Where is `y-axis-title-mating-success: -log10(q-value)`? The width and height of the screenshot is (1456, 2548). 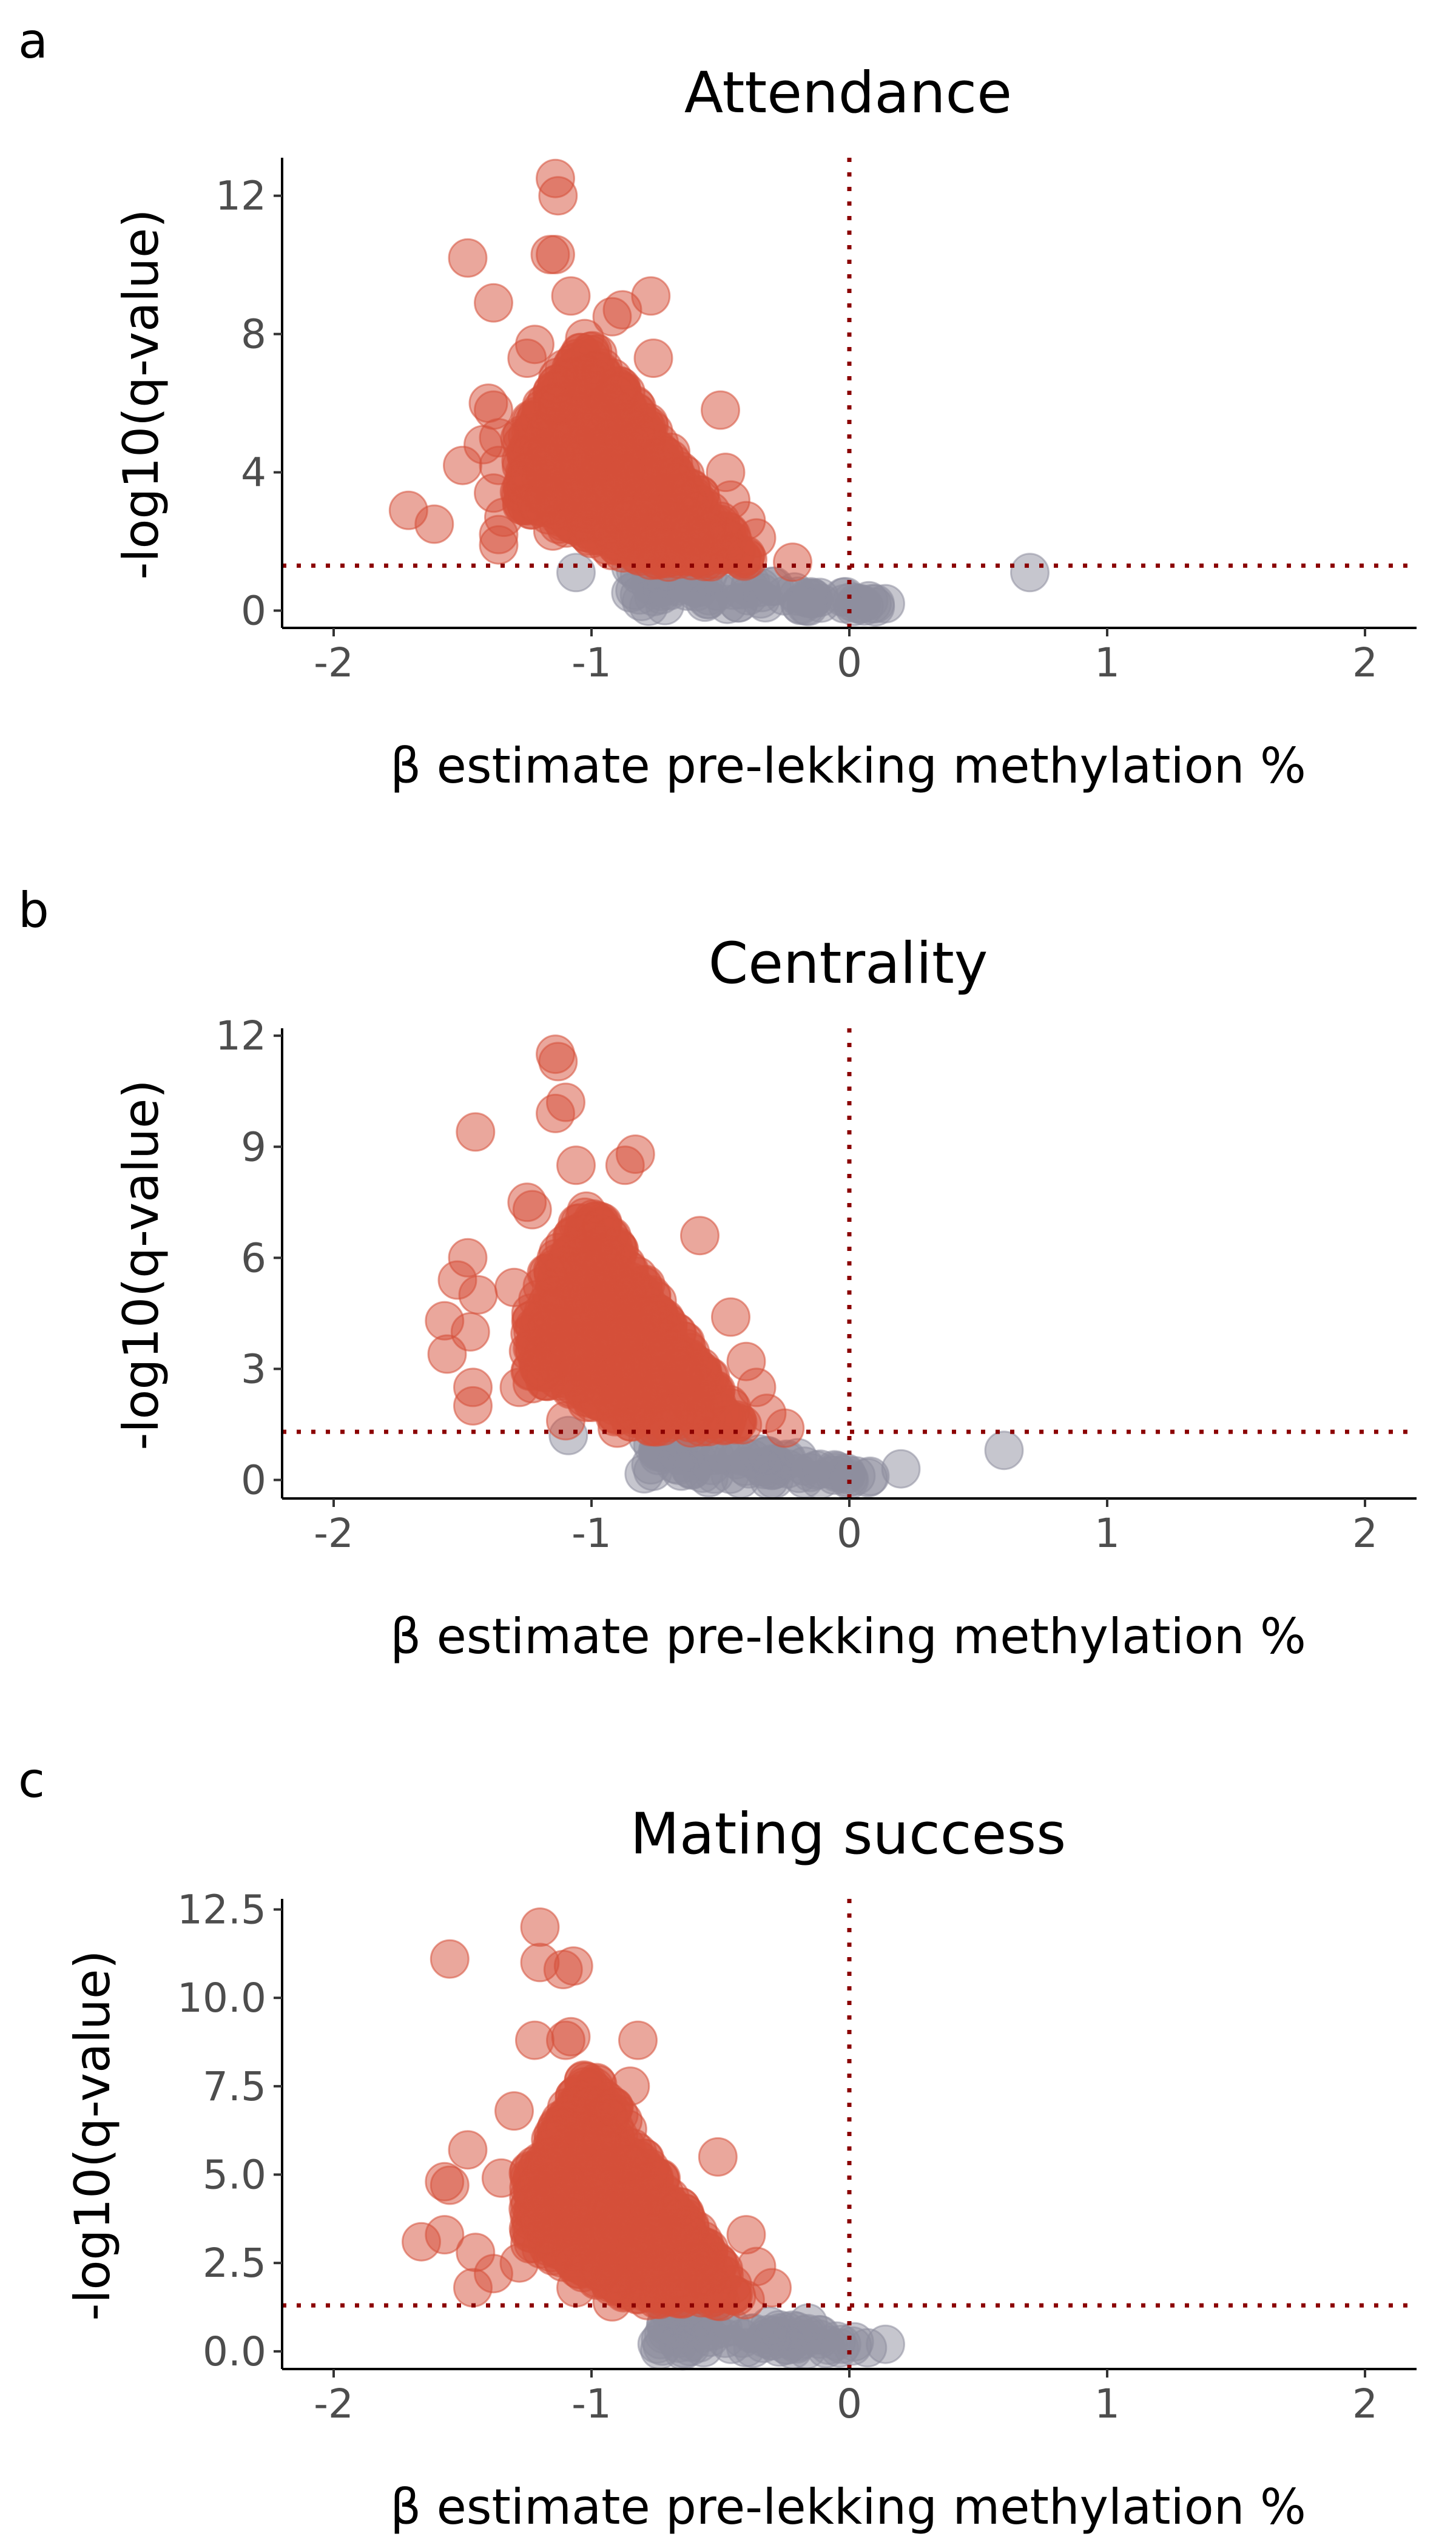
y-axis-title-mating-success: -log10(q-value) is located at coordinates (92, 2135).